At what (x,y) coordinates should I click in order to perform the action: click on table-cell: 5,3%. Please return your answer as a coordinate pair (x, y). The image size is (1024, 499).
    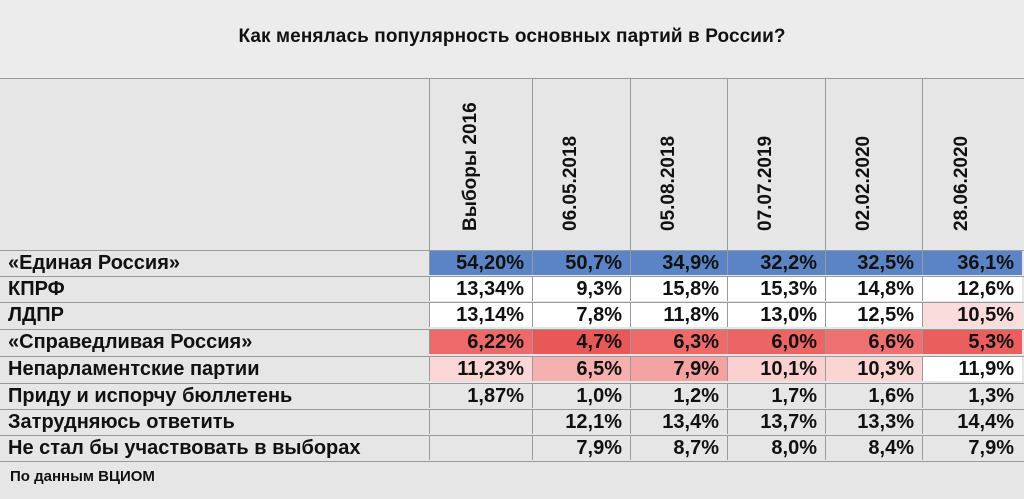
    Looking at the image, I should click on (972, 342).